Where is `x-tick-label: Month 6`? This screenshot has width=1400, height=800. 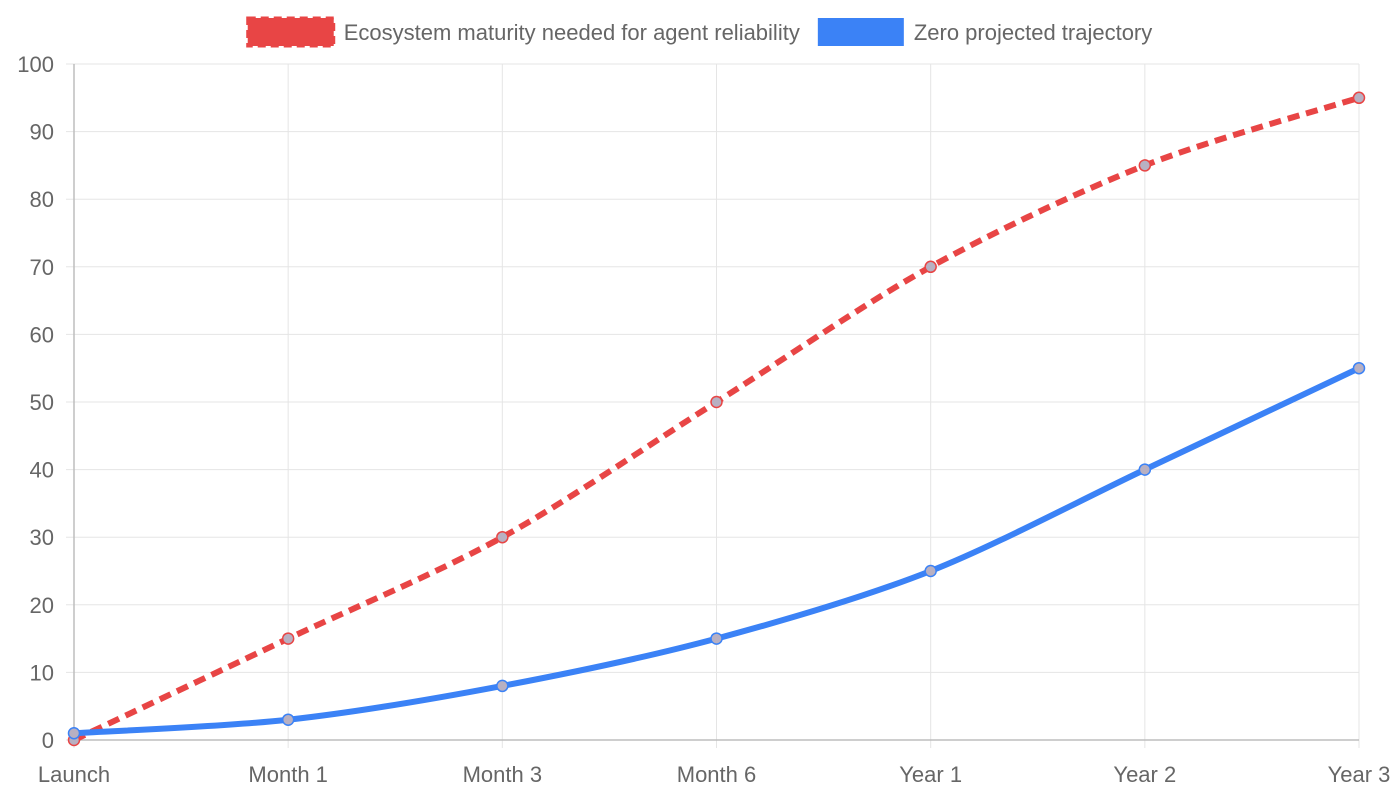
x-tick-label: Month 6 is located at coordinates (717, 774).